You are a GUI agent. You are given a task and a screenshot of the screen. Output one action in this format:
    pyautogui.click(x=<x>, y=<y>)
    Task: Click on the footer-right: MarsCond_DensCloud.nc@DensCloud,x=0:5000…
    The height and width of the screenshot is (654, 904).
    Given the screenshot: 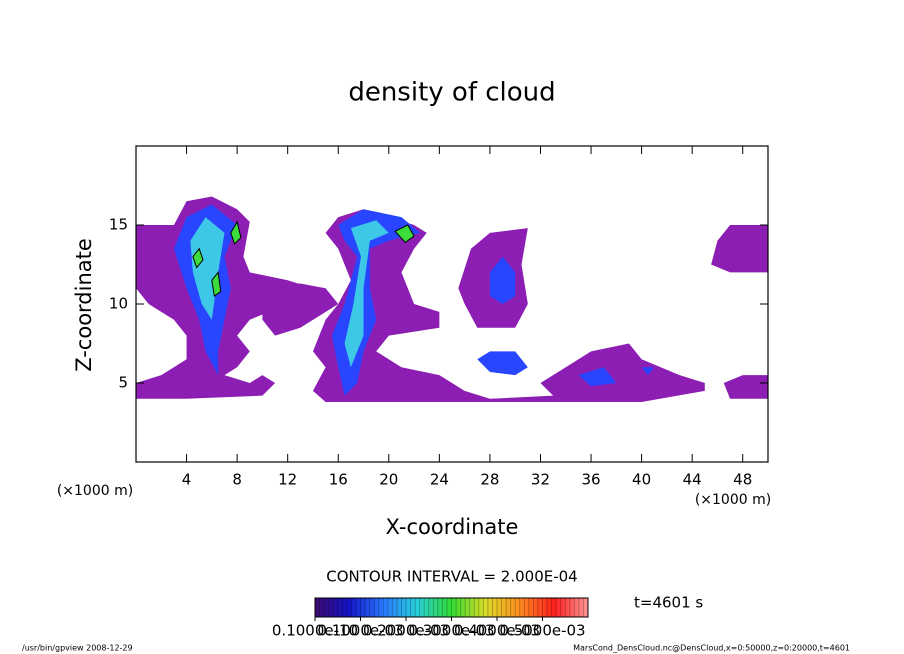 What is the action you would take?
    pyautogui.click(x=711, y=648)
    